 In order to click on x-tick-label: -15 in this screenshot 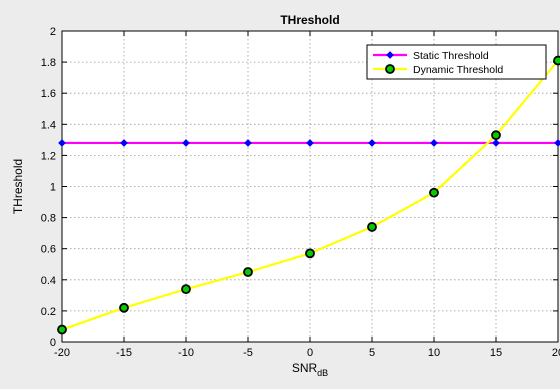, I will do `click(124, 353)`.